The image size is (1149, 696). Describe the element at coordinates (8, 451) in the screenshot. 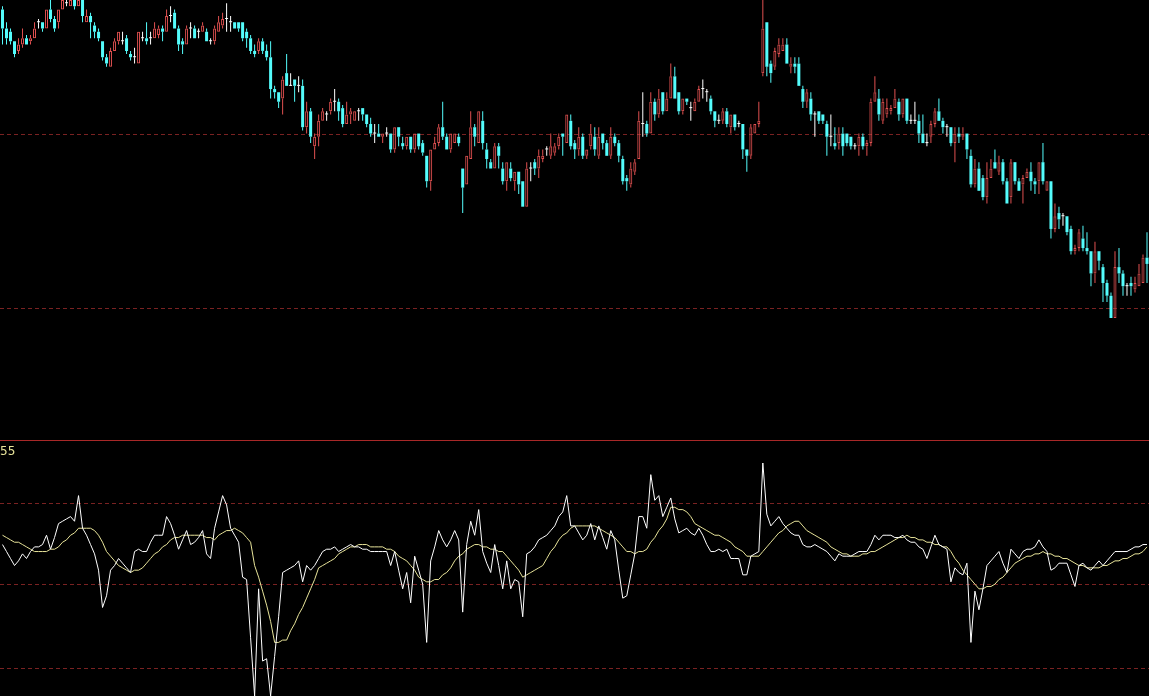

I see `text: 55` at that location.